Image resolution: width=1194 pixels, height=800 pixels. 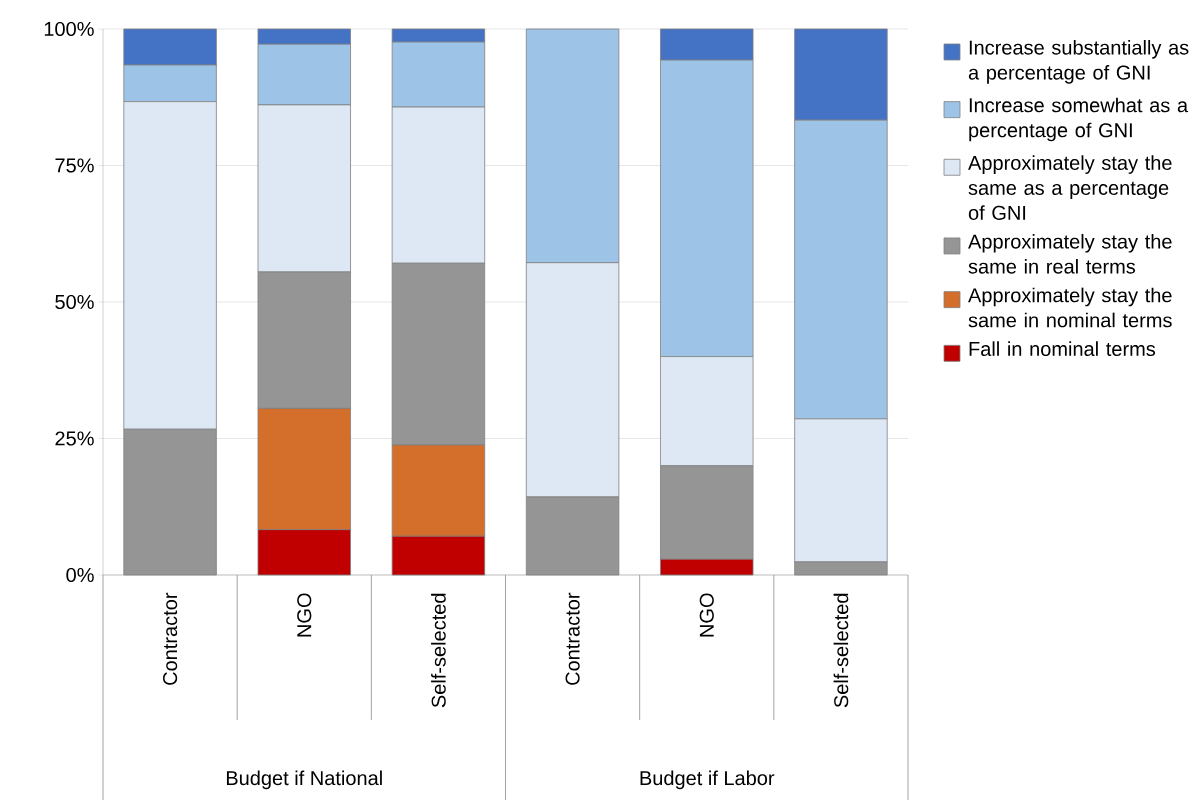 I want to click on legend-label: Approximately stay the same in real terms, so click(x=1070, y=253).